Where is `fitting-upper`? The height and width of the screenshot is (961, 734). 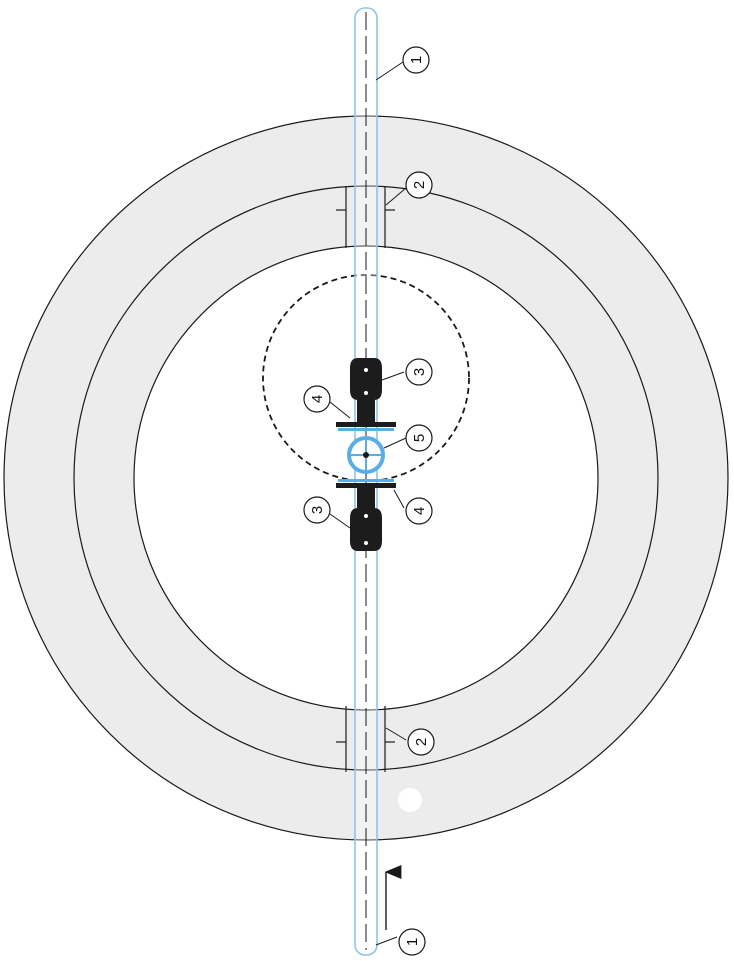 fitting-upper is located at coordinates (366, 390).